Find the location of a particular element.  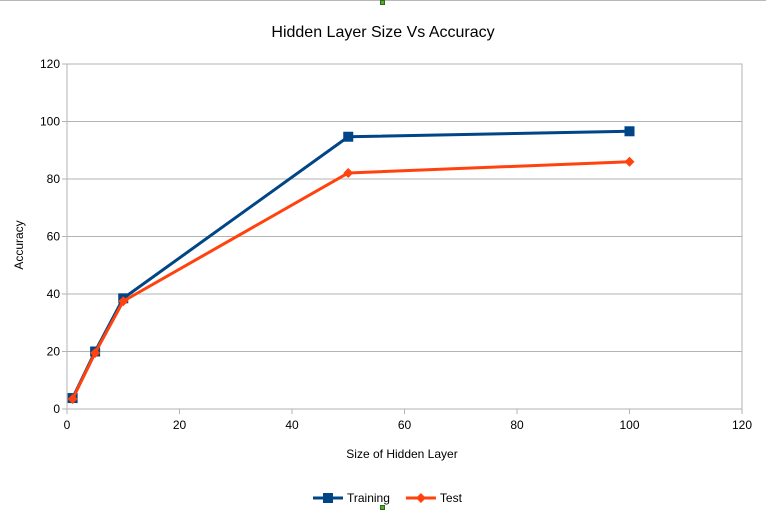

legend-label-test: Test is located at coordinates (451, 498).